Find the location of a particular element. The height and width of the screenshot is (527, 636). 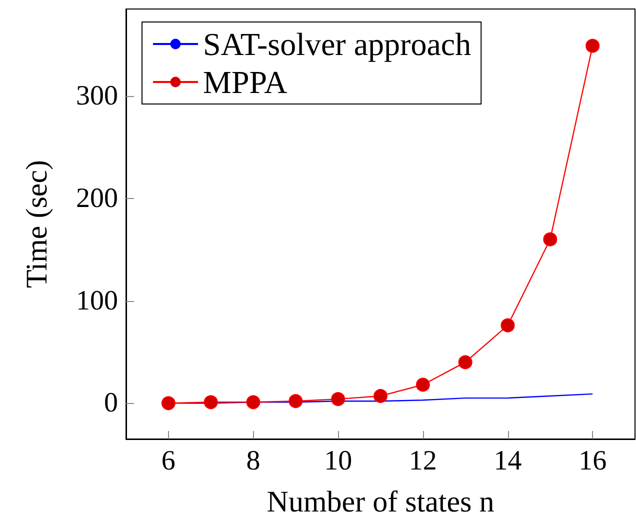

x-tick-label: 16 is located at coordinates (592, 461).